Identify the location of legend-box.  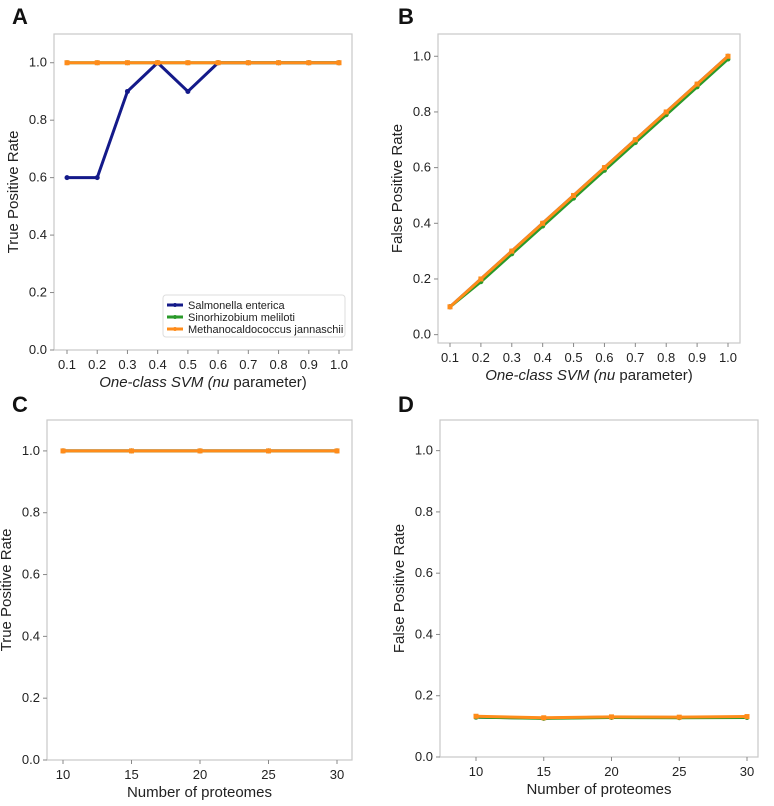
(254, 316).